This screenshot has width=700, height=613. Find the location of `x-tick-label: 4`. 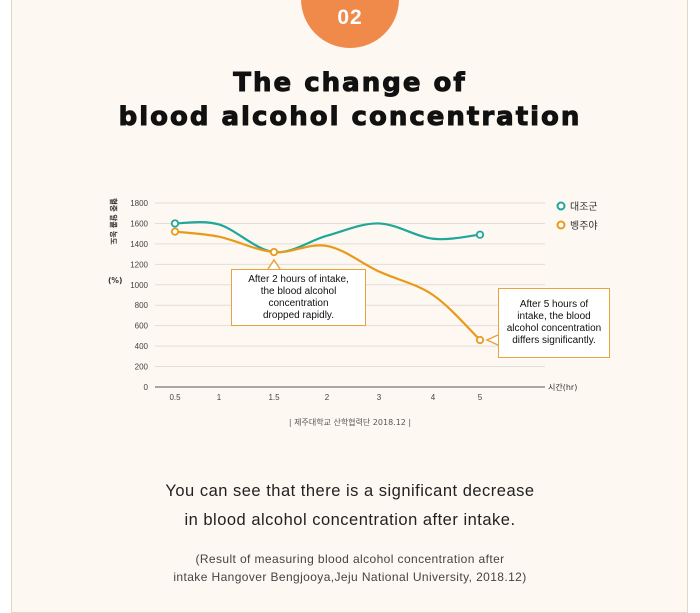

x-tick-label: 4 is located at coordinates (433, 397).